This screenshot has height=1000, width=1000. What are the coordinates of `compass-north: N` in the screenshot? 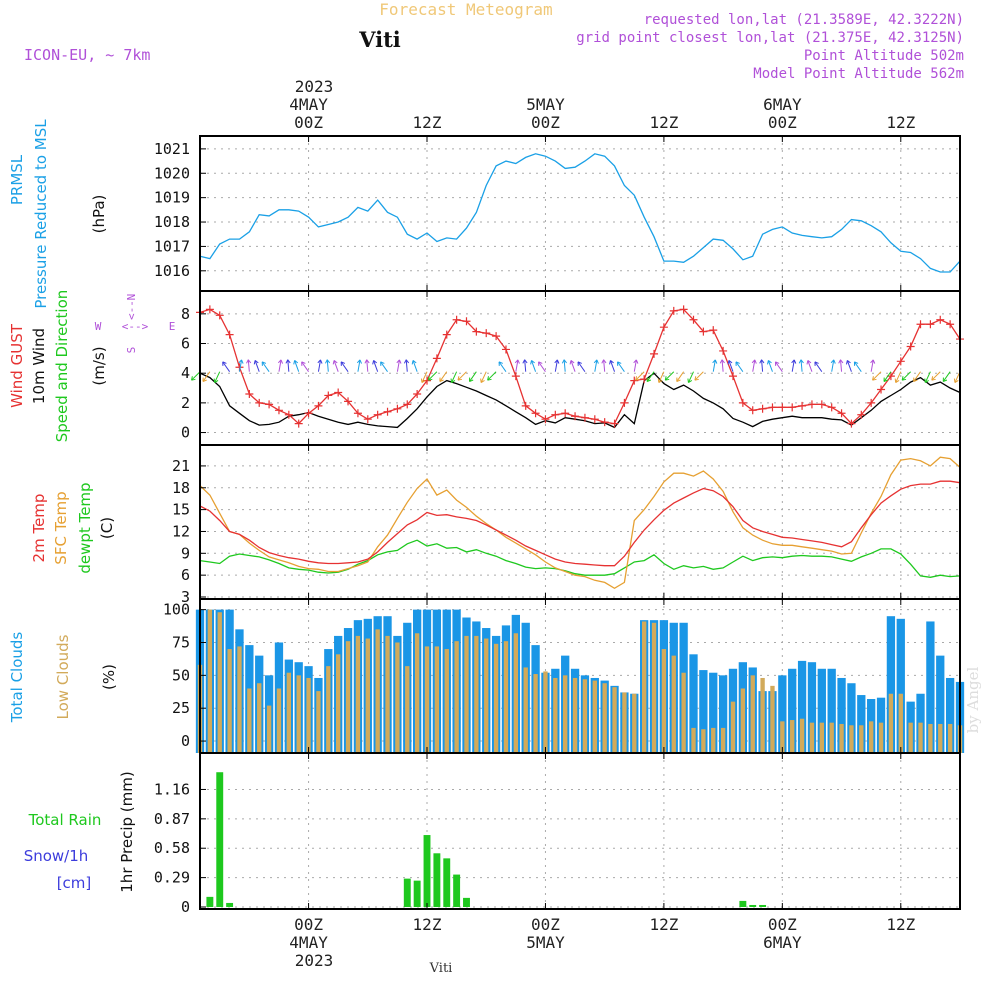 It's located at (131, 297).